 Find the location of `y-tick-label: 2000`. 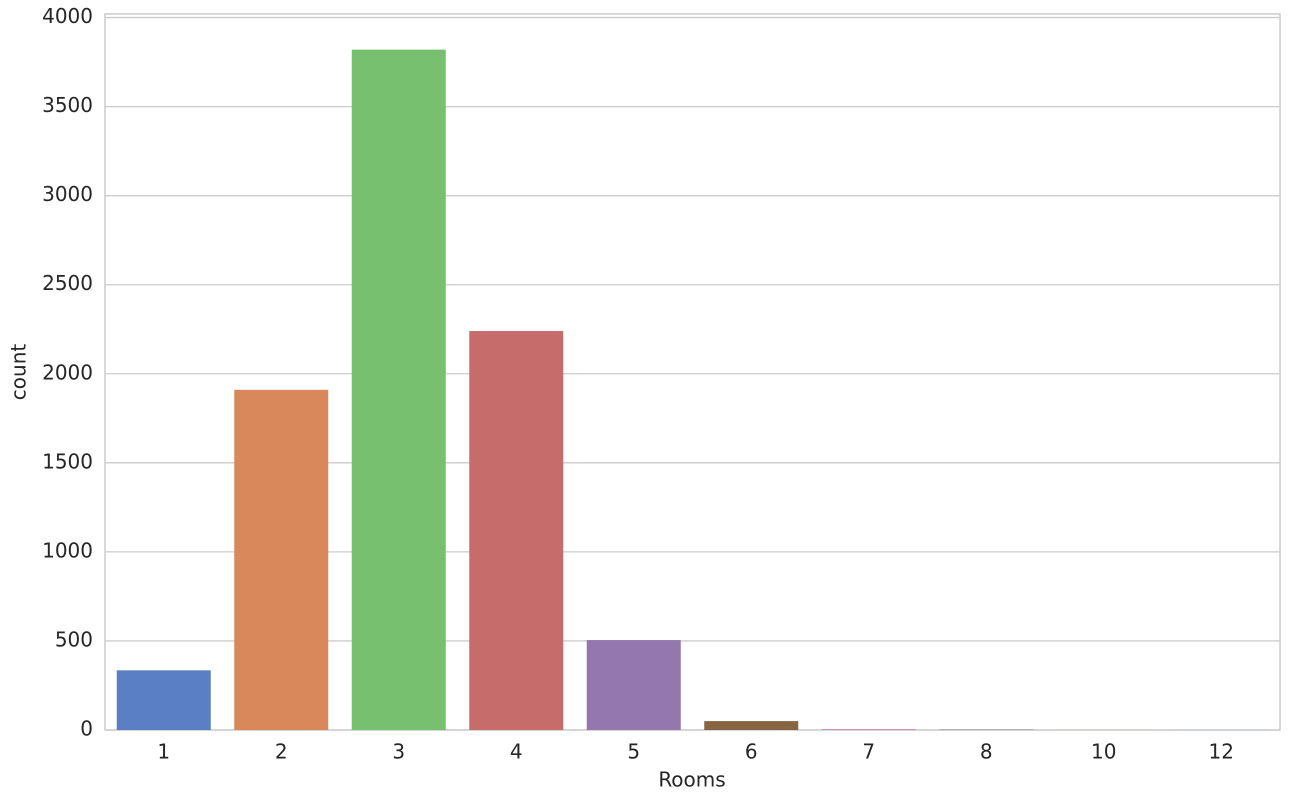

y-tick-label: 2000 is located at coordinates (67, 372).